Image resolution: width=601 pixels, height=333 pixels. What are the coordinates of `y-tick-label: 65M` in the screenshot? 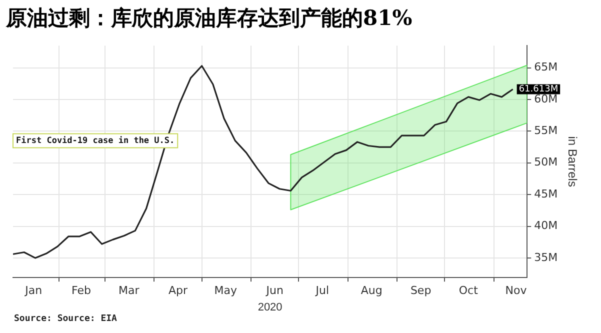 It's located at (546, 67).